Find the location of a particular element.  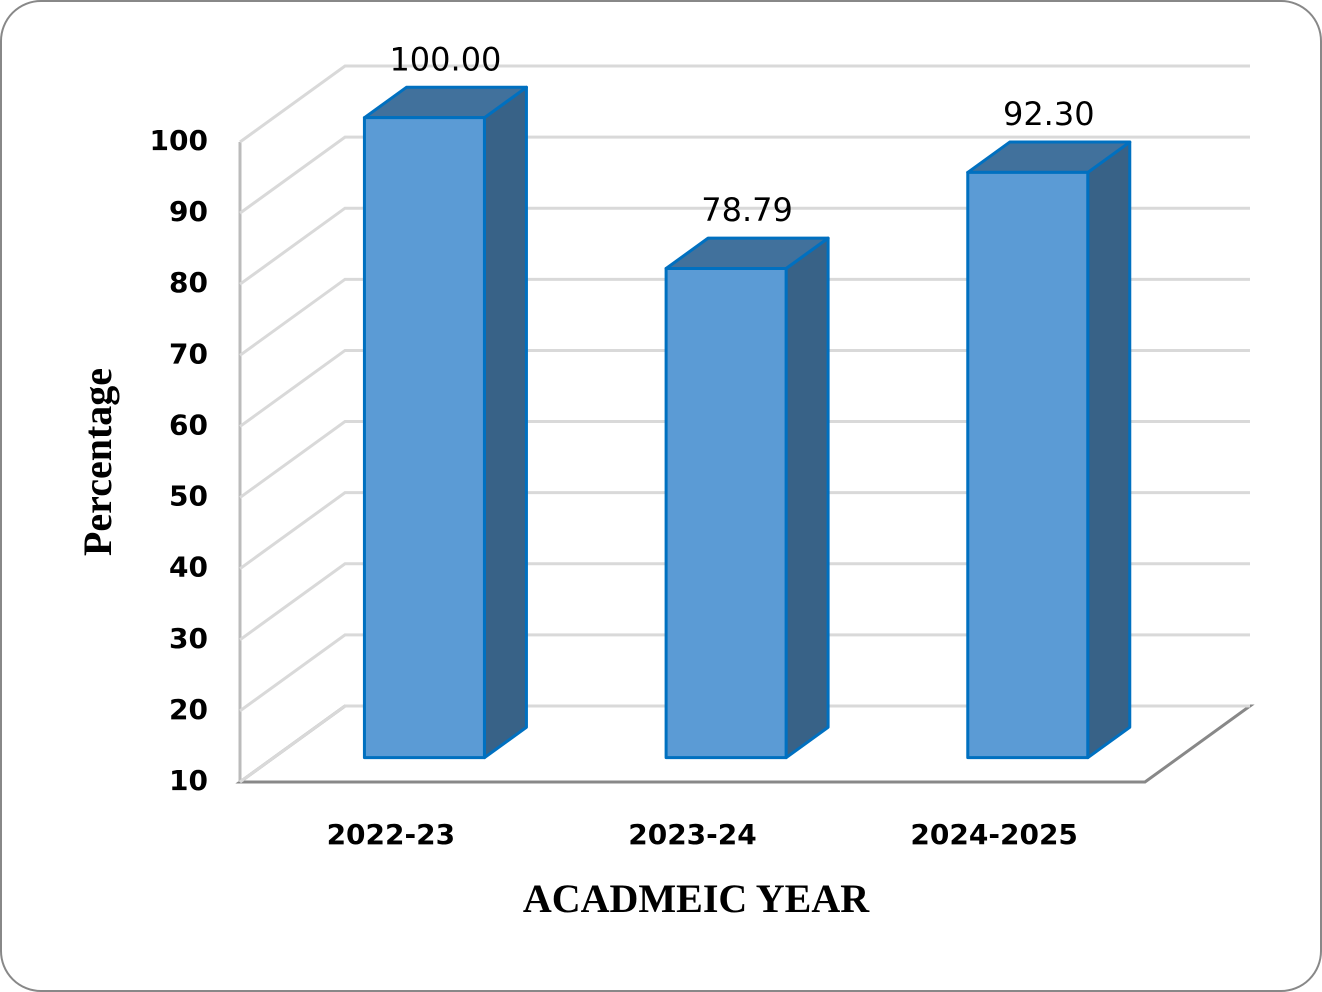

y-tick-label: 90 is located at coordinates (188, 211).